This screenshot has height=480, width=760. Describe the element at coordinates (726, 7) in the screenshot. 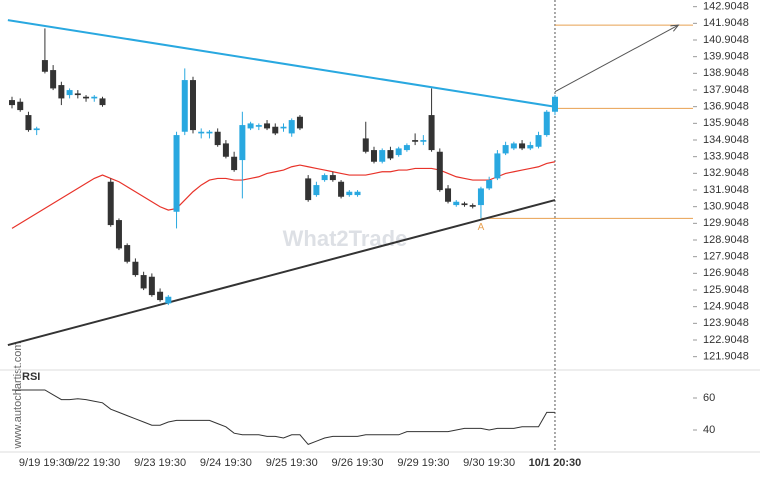

I see `y-tick-label: 142.9048` at that location.